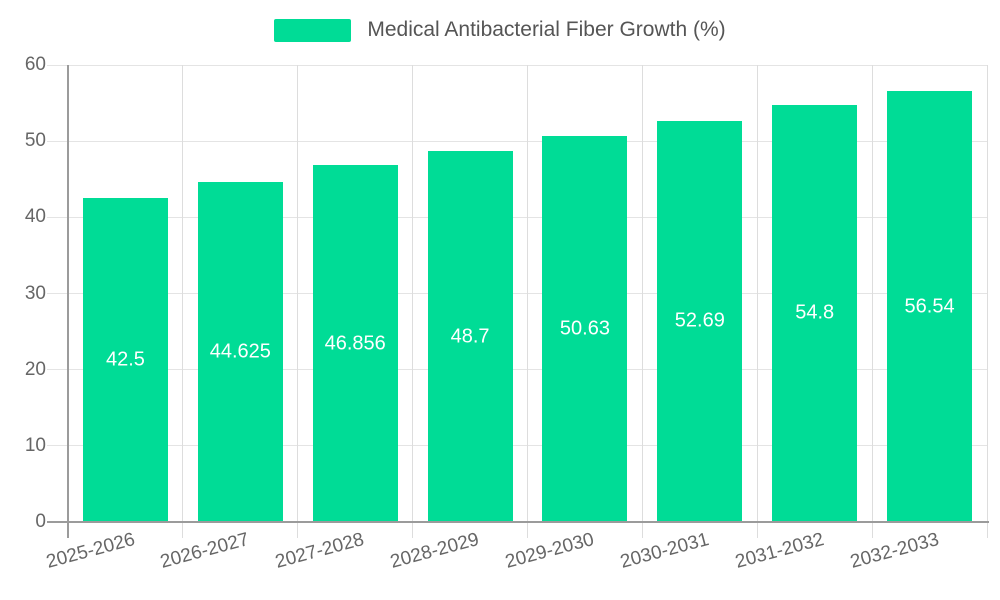 The width and height of the screenshot is (1000, 600). I want to click on bar-value-label: 48.7, so click(470, 336).